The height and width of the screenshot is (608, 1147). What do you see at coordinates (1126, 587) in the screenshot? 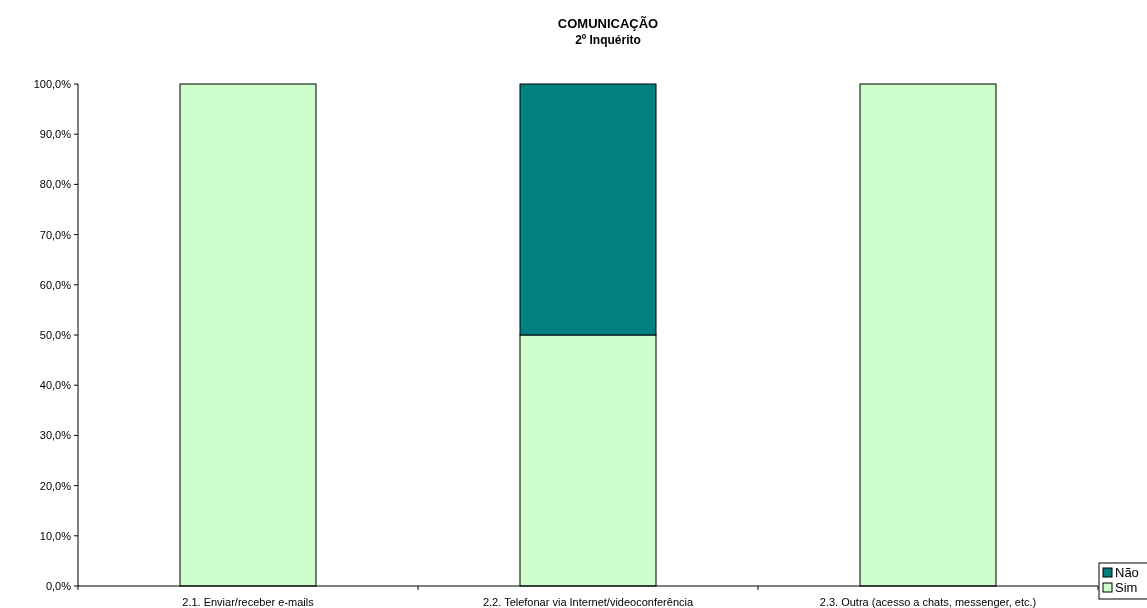
I see `legend-label: Sim` at bounding box center [1126, 587].